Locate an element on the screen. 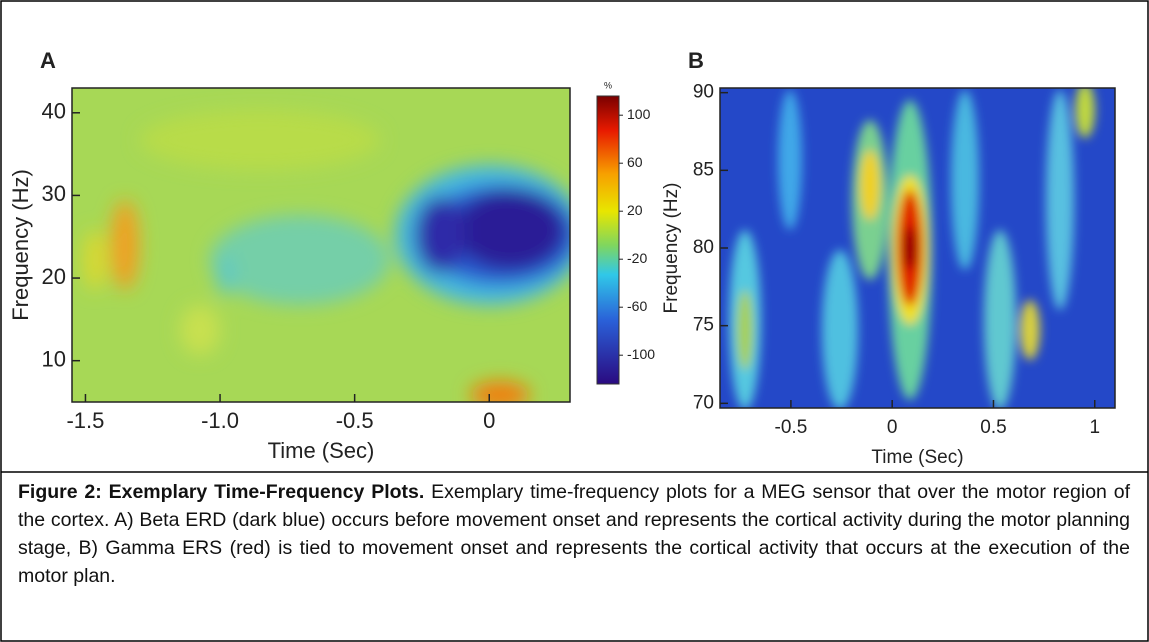  y-tick-label: 40 is located at coordinates (54, 111).